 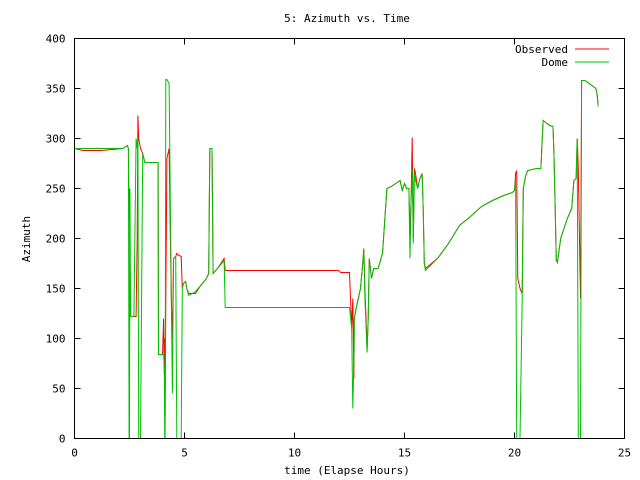 What do you see at coordinates (347, 18) in the screenshot?
I see `chart-title: 5: Azimuth vs. Time` at bounding box center [347, 18].